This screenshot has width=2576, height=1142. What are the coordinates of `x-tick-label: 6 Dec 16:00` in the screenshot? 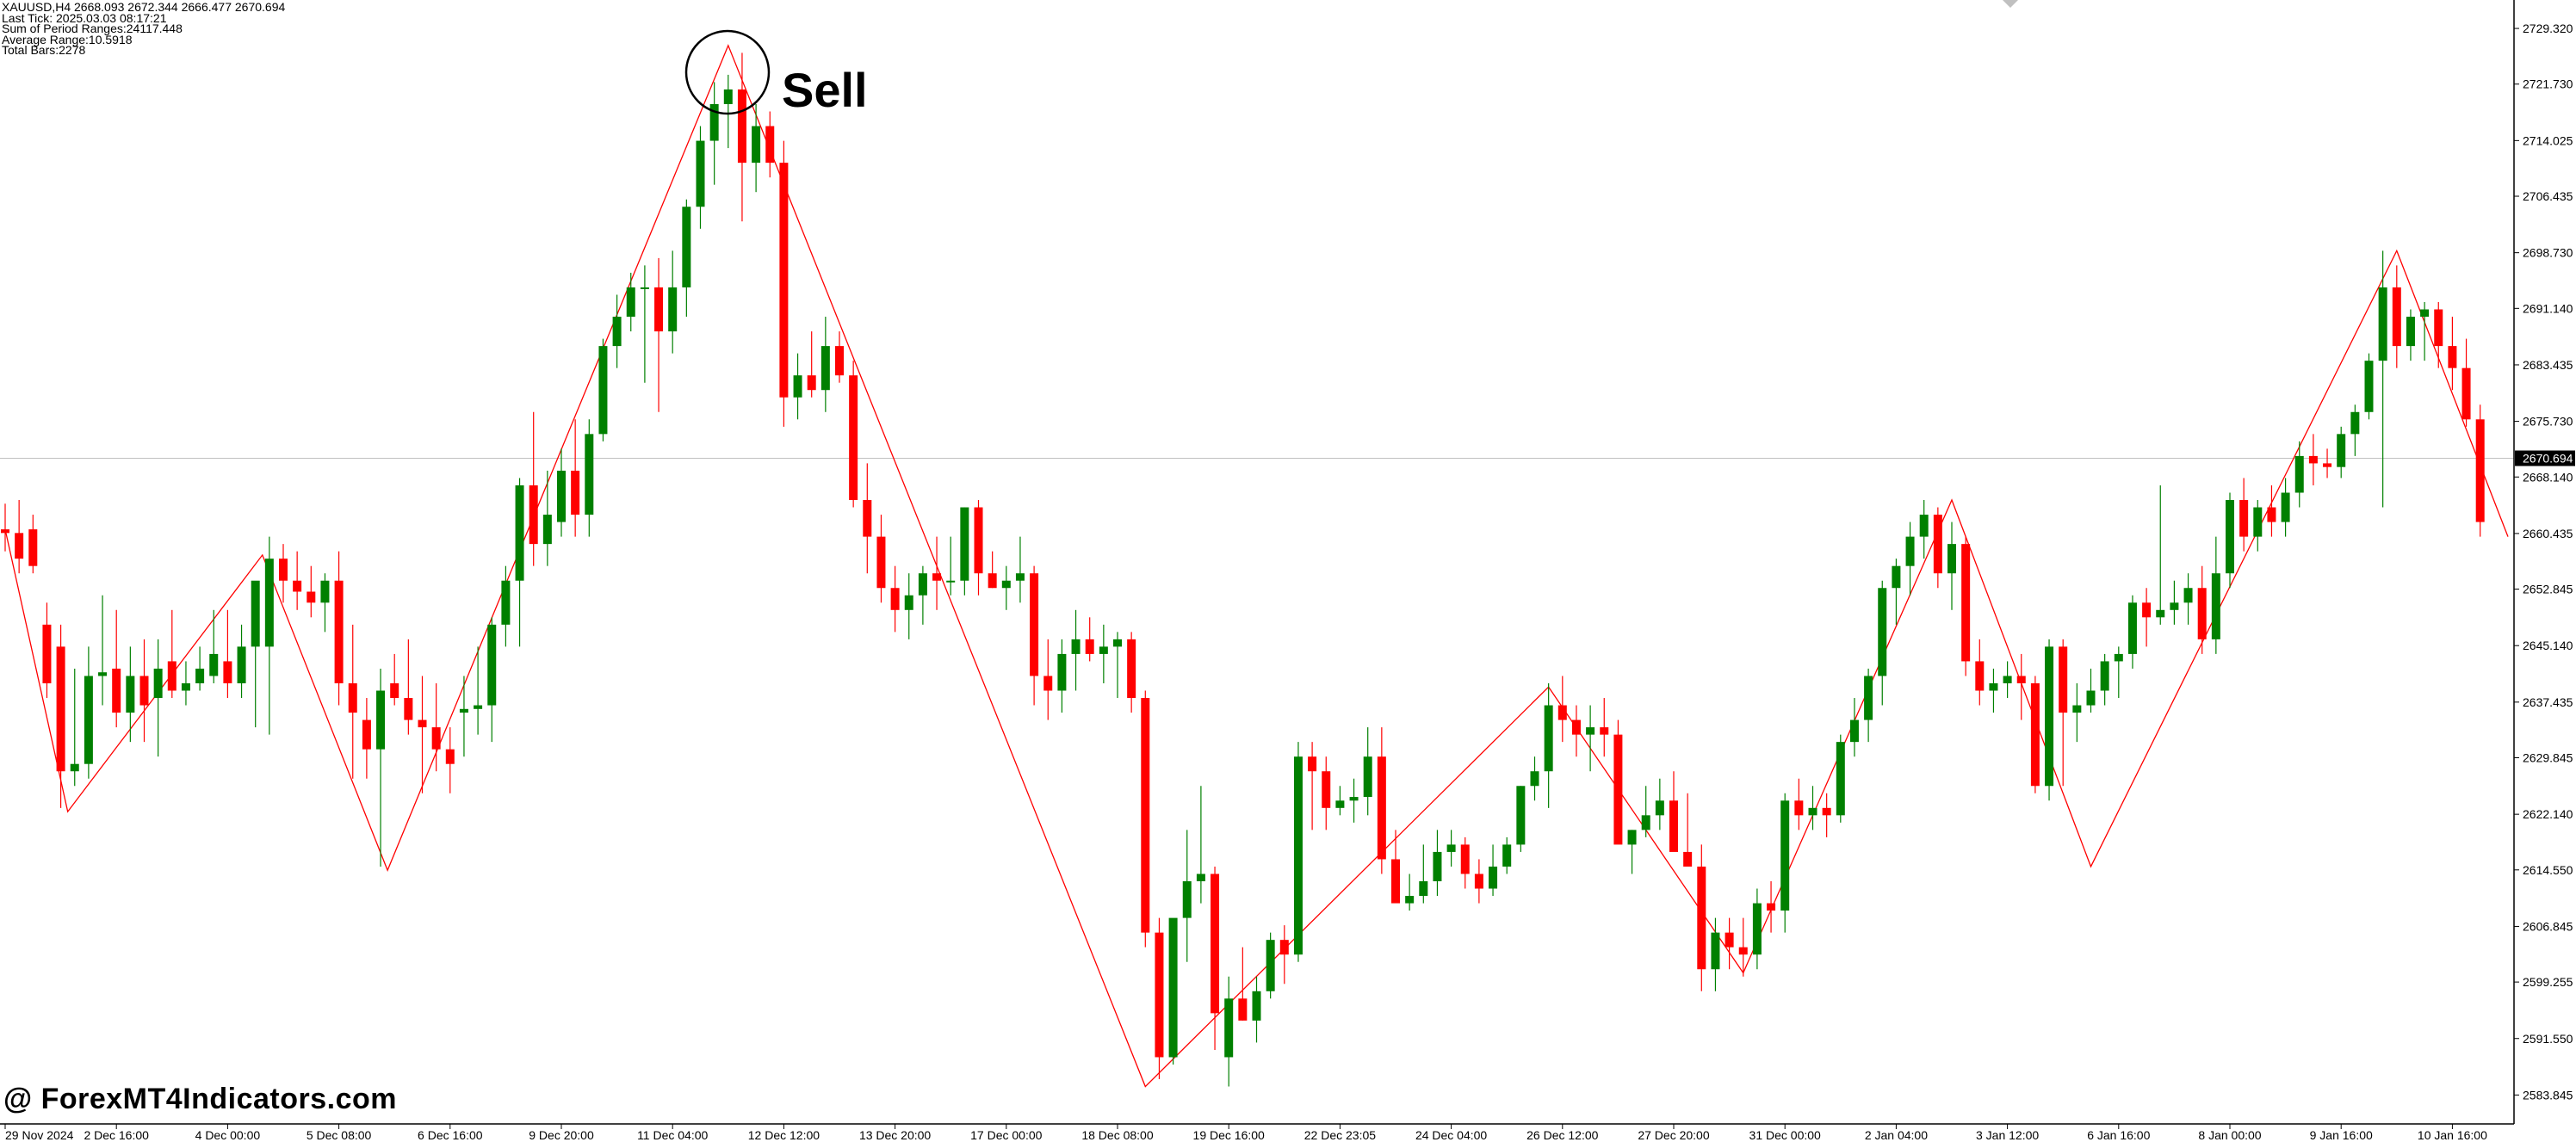 It's located at (451, 1135).